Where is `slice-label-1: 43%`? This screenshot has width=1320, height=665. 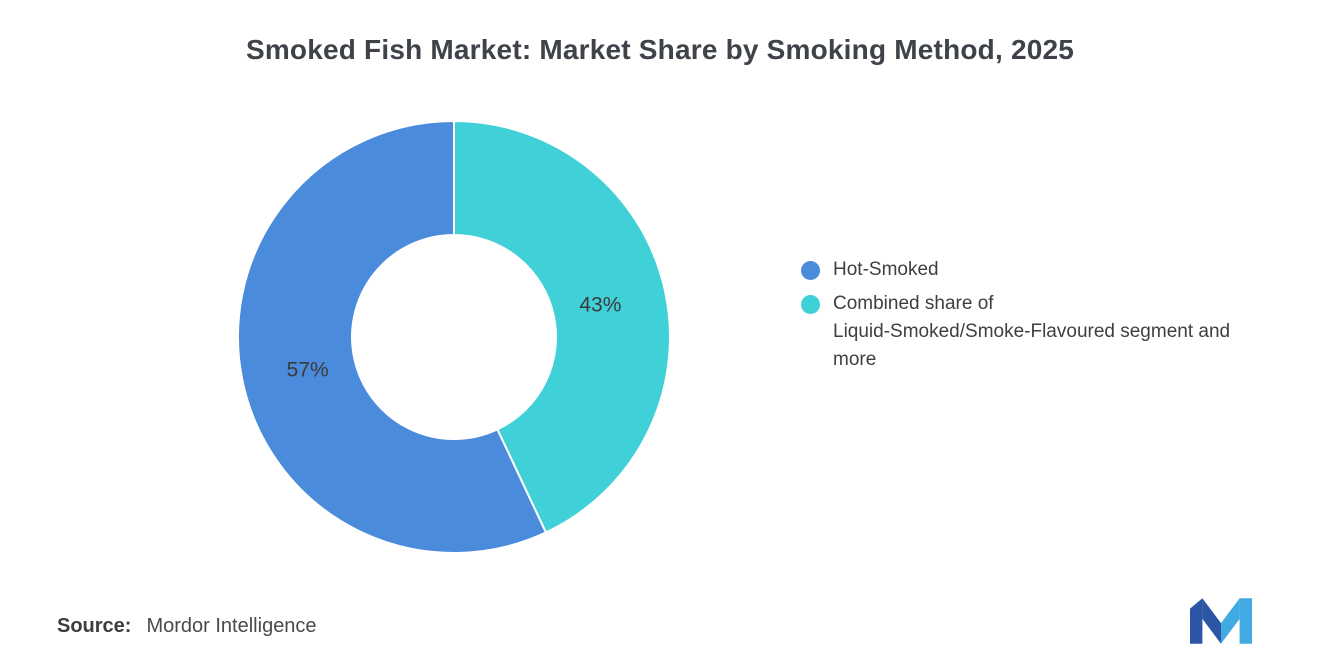 slice-label-1: 43% is located at coordinates (600, 304).